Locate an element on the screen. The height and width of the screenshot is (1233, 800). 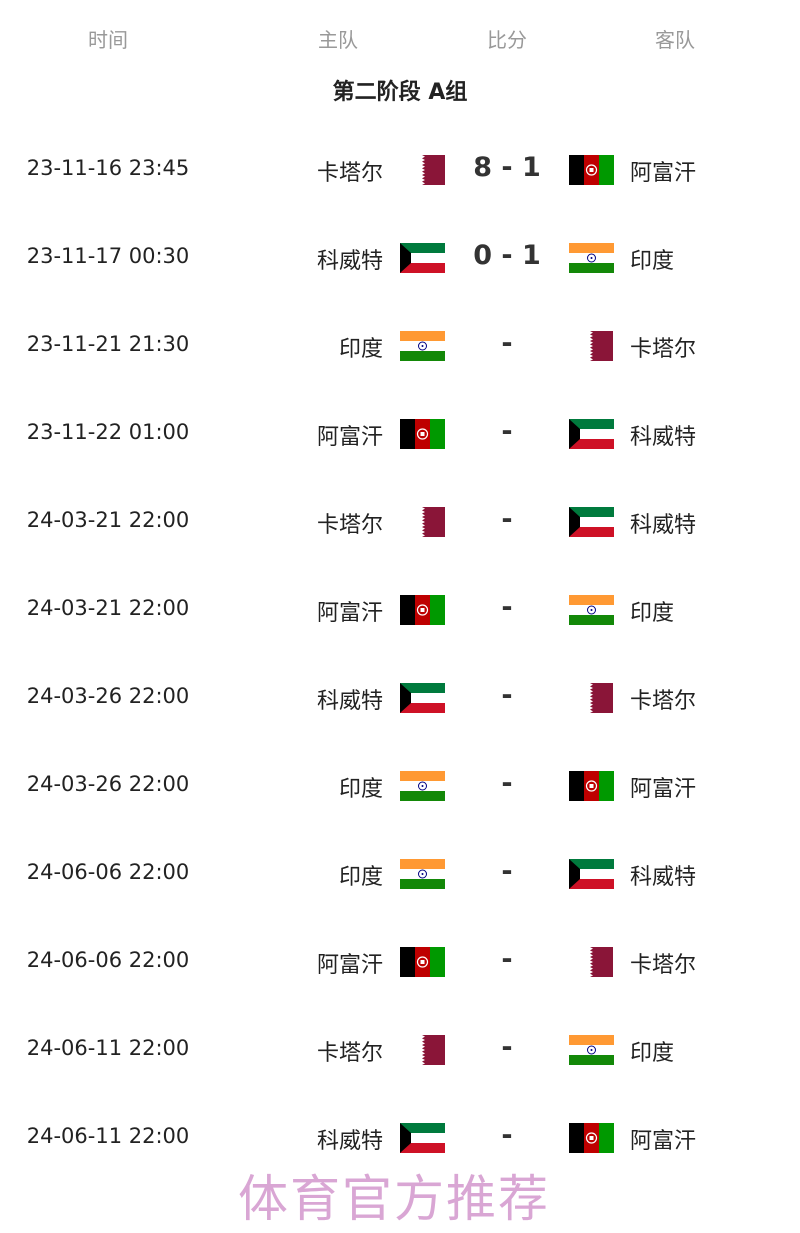
match-row: 24-03-21 22:00 阿富汗 - 印度 is located at coordinates (400, 610).